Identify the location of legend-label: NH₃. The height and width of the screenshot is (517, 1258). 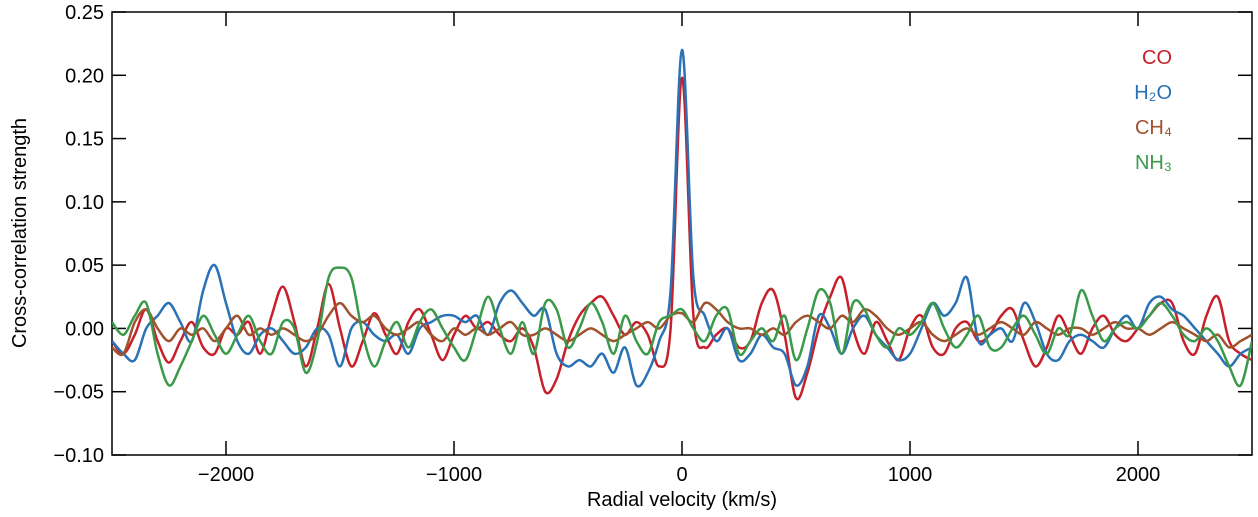
(1153, 163).